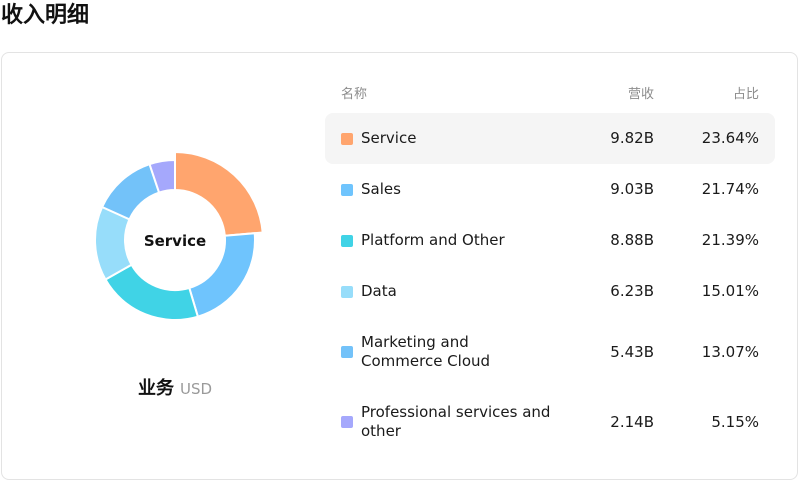  I want to click on revenue-cell: 5.43B, so click(632, 351).